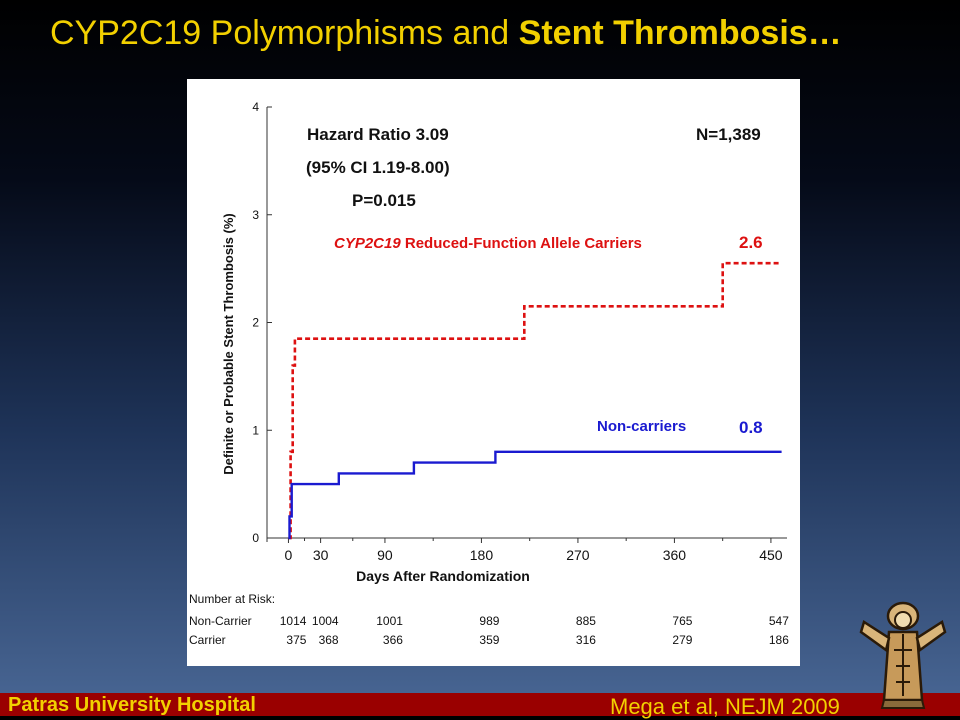 Image resolution: width=960 pixels, height=720 pixels. What do you see at coordinates (641, 426) in the screenshot?
I see `noncarrier-legend-label: Non-carriers` at bounding box center [641, 426].